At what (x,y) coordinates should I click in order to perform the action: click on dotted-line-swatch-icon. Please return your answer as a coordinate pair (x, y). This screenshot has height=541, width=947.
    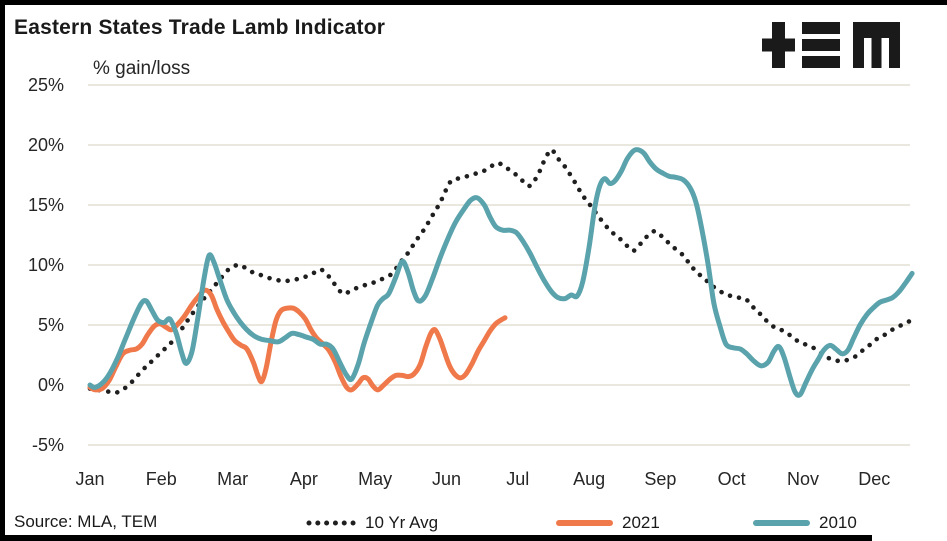
    Looking at the image, I should click on (331, 523).